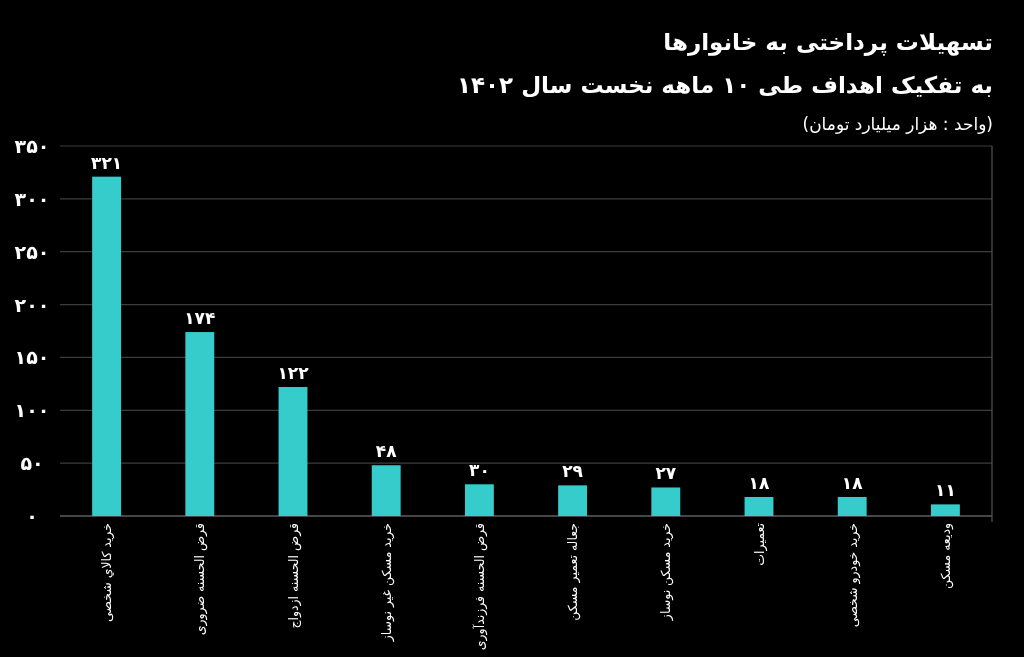  What do you see at coordinates (828, 42) in the screenshot?
I see `title: تسهیلات پرداختی به خانوارها` at bounding box center [828, 42].